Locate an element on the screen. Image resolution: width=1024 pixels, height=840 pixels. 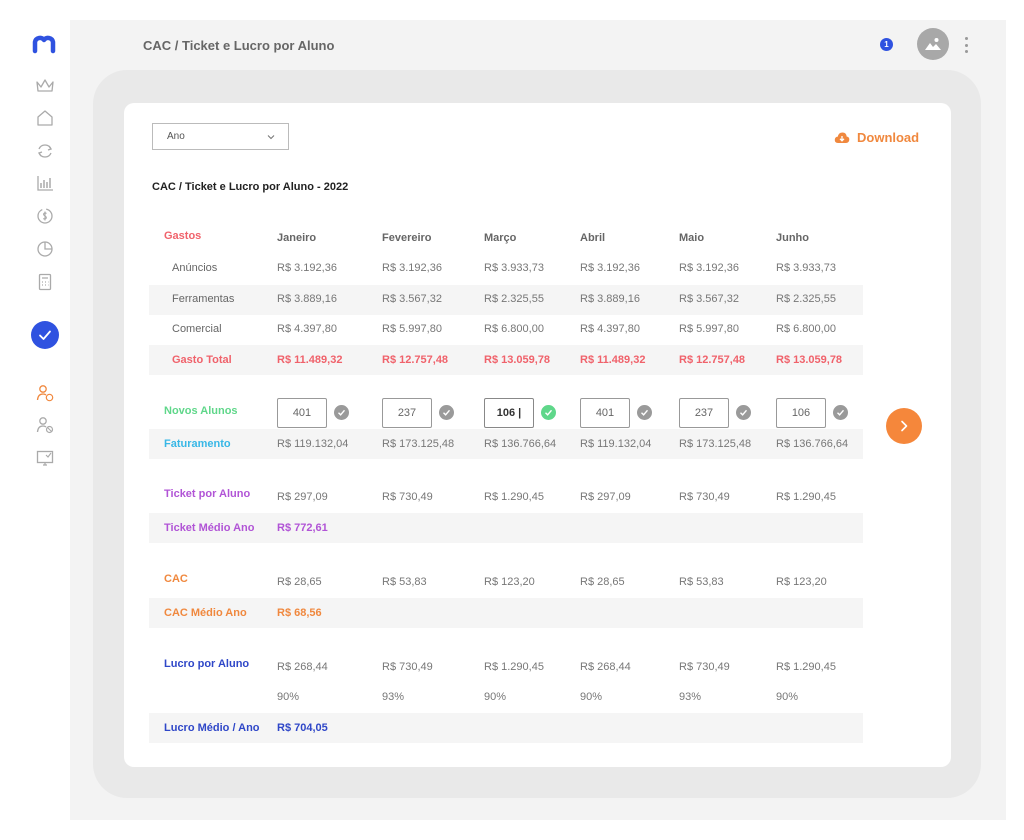
ferramentas-value: R$ 3.567,32 is located at coordinates (412, 299).